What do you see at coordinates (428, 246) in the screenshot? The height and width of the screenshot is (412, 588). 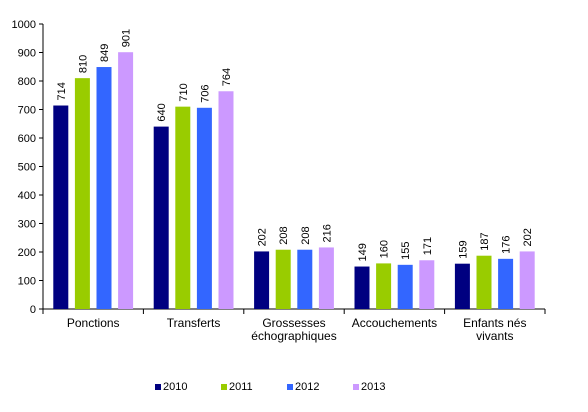 I see `data-label: 171` at bounding box center [428, 246].